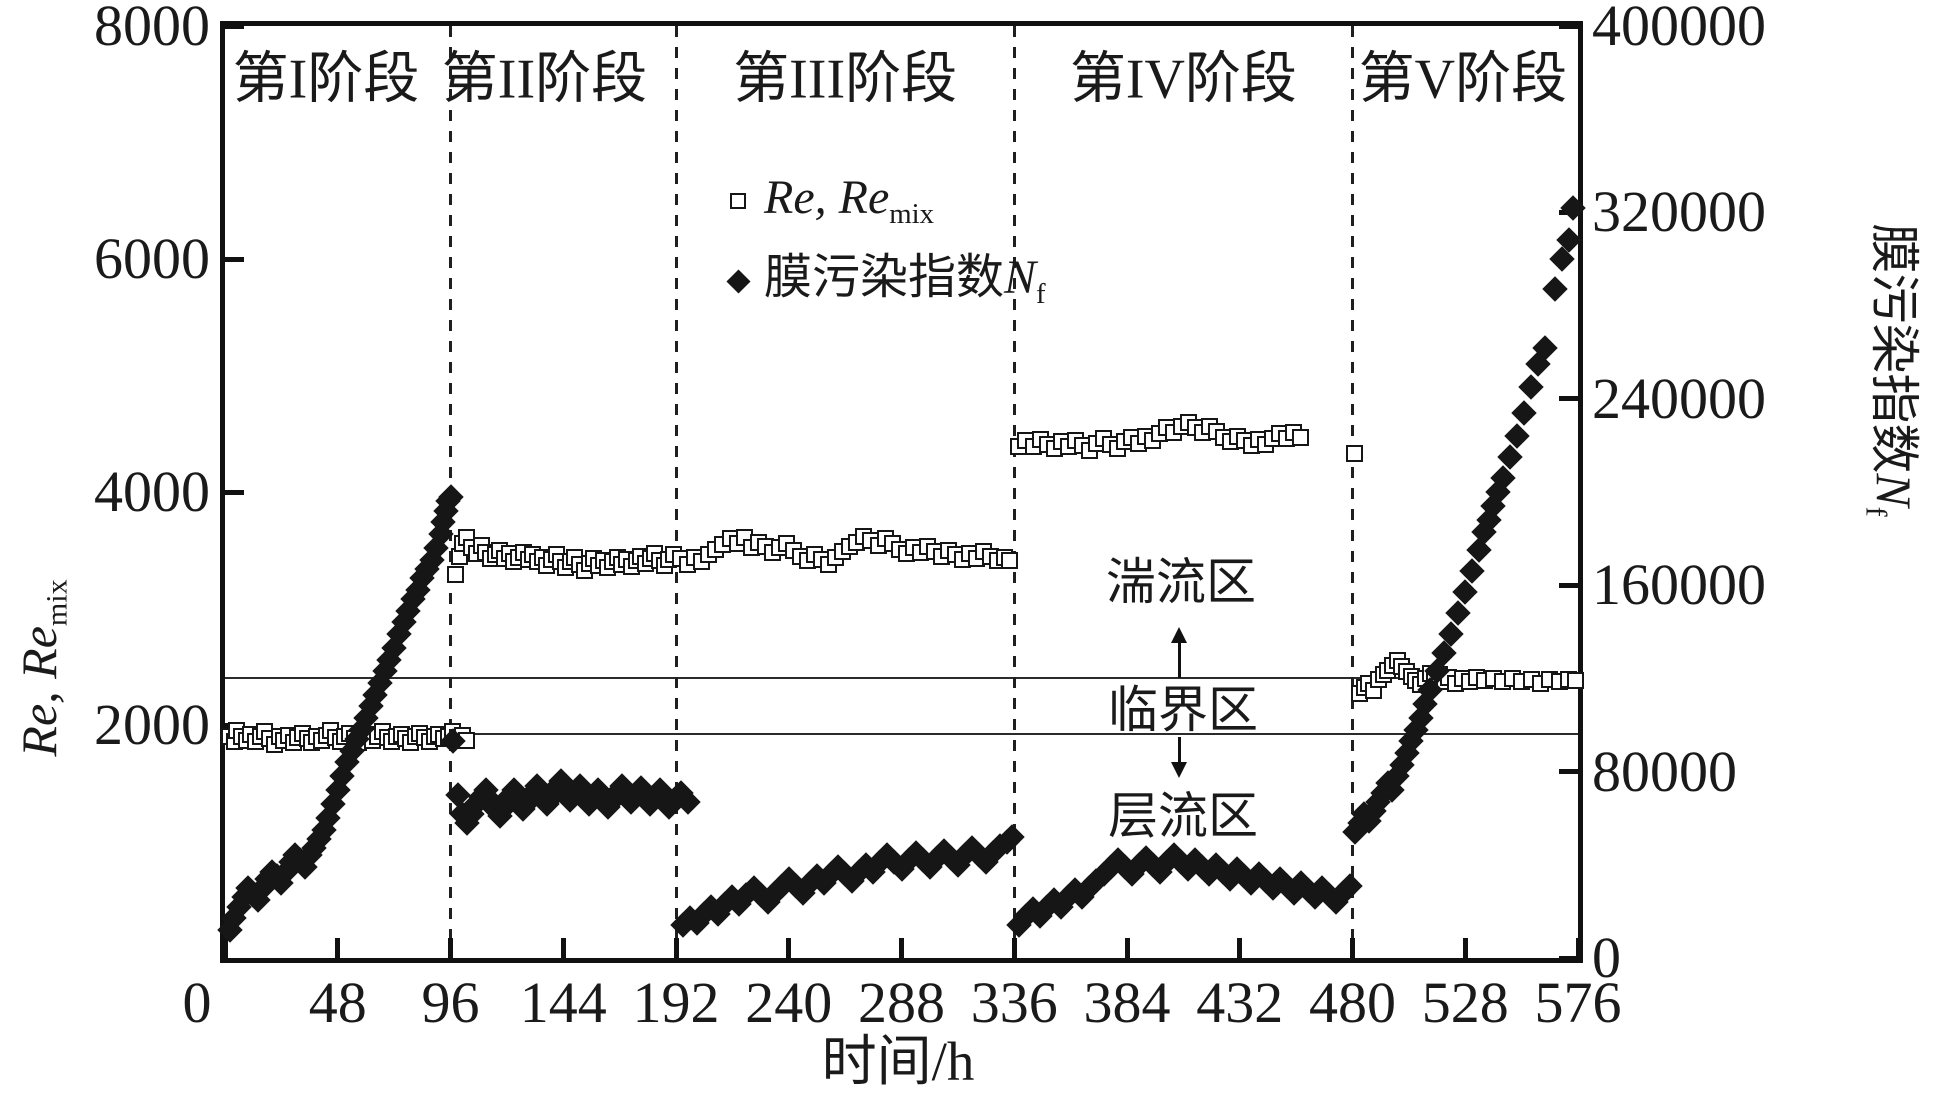 The width and height of the screenshot is (1939, 1108). What do you see at coordinates (827, 197) in the screenshot?
I see `legend-label-re-main: Re, Re` at bounding box center [827, 197].